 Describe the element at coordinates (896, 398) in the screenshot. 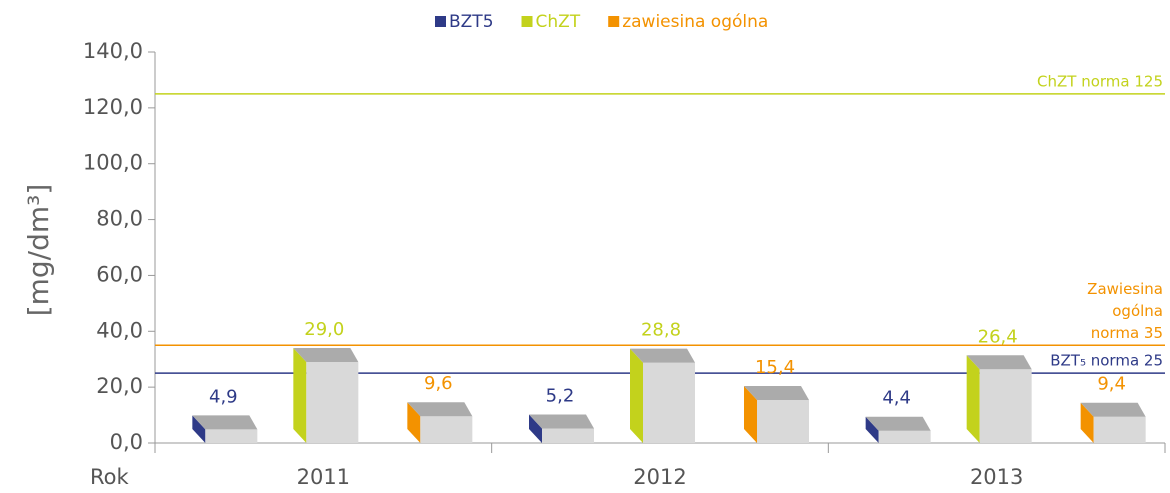

I see `data-label: 4,4` at that location.